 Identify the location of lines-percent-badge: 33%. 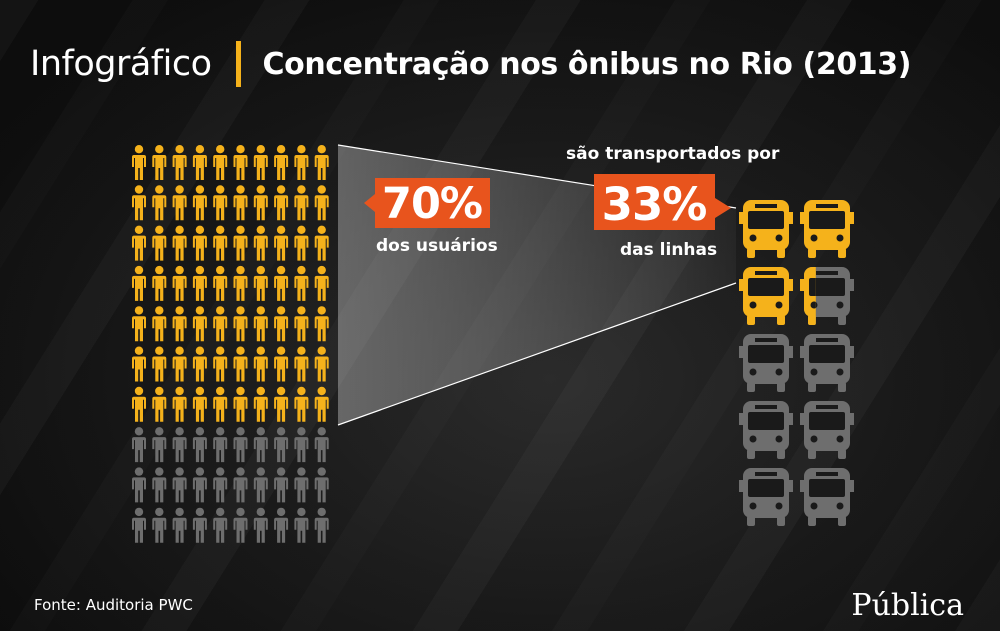
(662, 202).